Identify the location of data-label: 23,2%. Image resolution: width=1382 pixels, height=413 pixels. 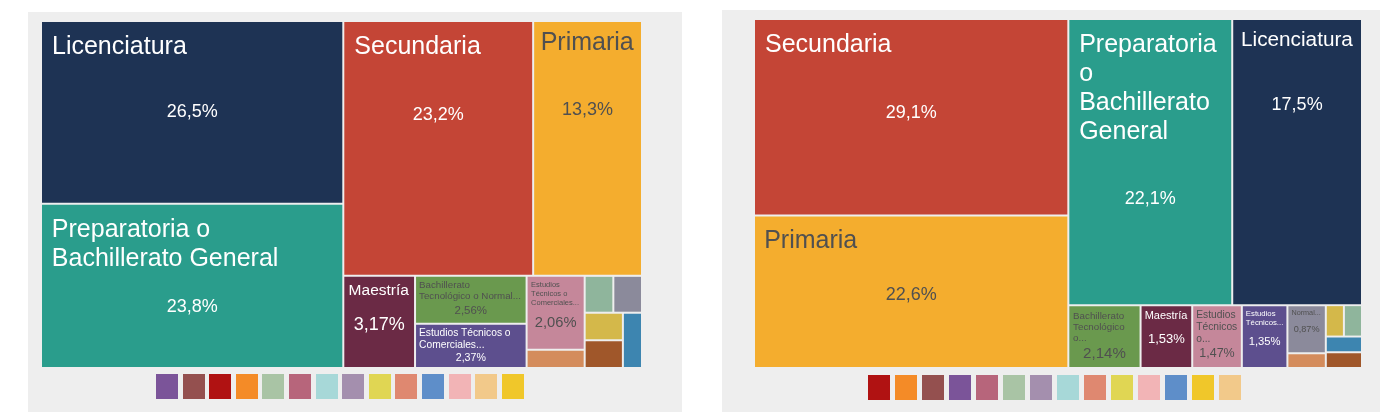
(438, 113).